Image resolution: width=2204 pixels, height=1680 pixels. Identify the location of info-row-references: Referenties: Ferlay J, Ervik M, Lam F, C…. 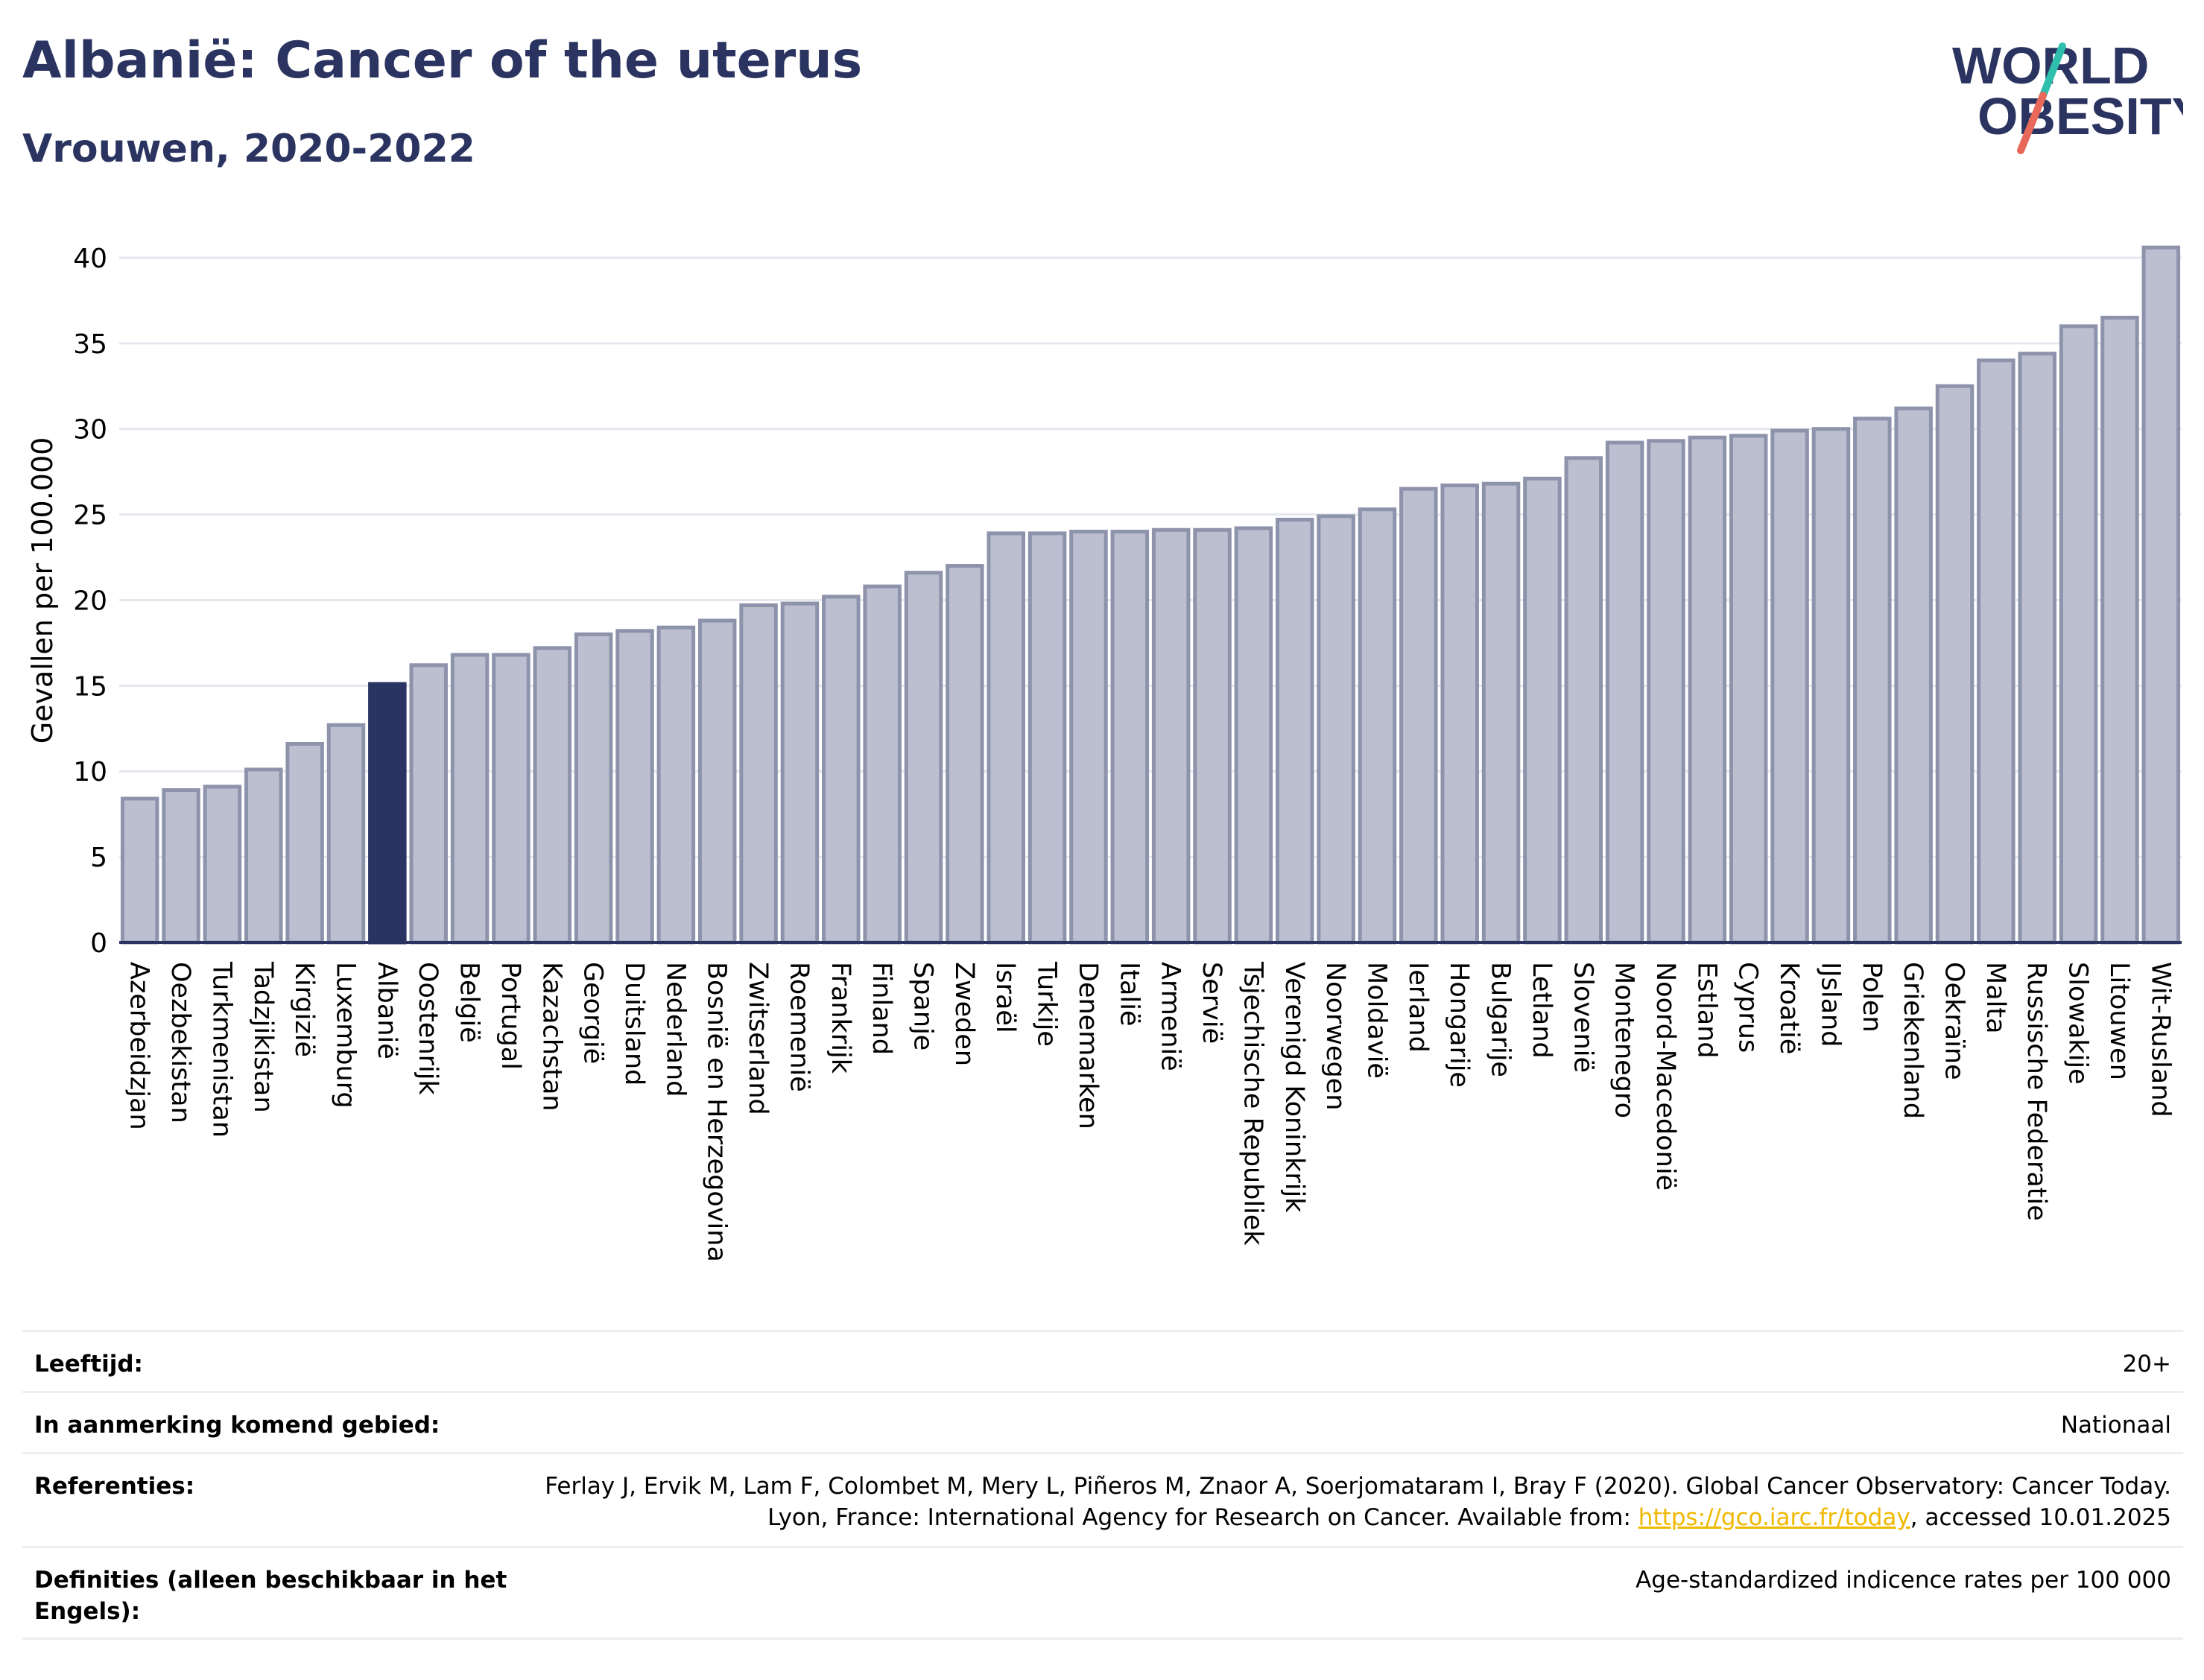
(1102, 1499).